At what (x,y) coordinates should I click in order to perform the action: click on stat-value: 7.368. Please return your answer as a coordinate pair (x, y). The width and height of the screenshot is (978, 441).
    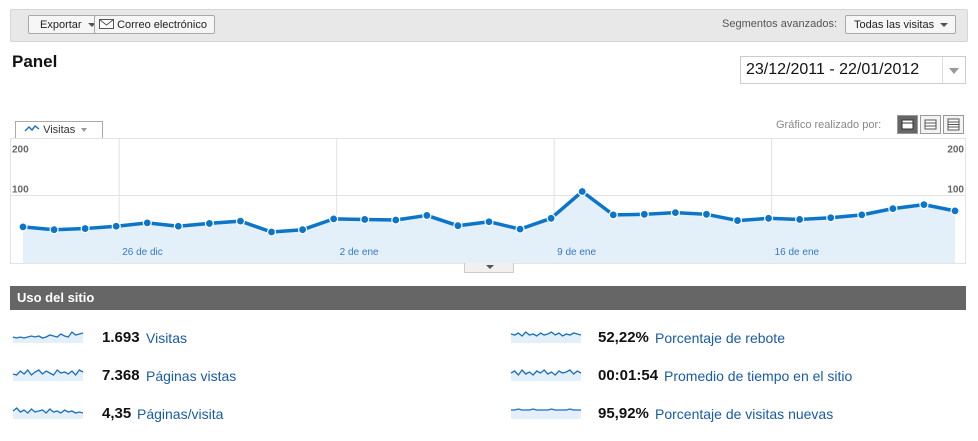
    Looking at the image, I should click on (121, 375).